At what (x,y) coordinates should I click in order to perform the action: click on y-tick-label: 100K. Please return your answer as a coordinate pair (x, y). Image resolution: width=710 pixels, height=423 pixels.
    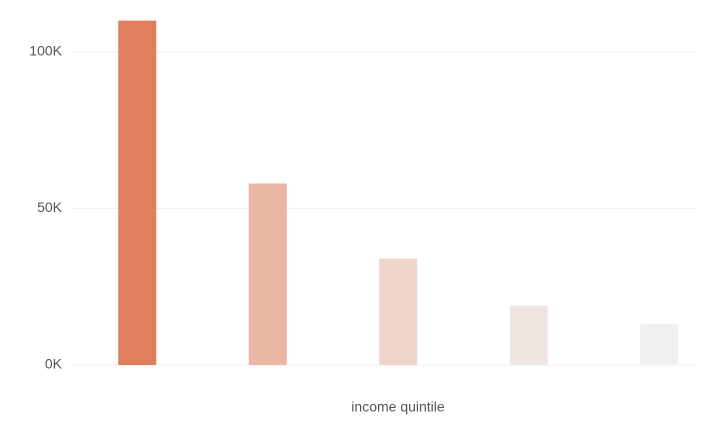
    Looking at the image, I should click on (45, 51).